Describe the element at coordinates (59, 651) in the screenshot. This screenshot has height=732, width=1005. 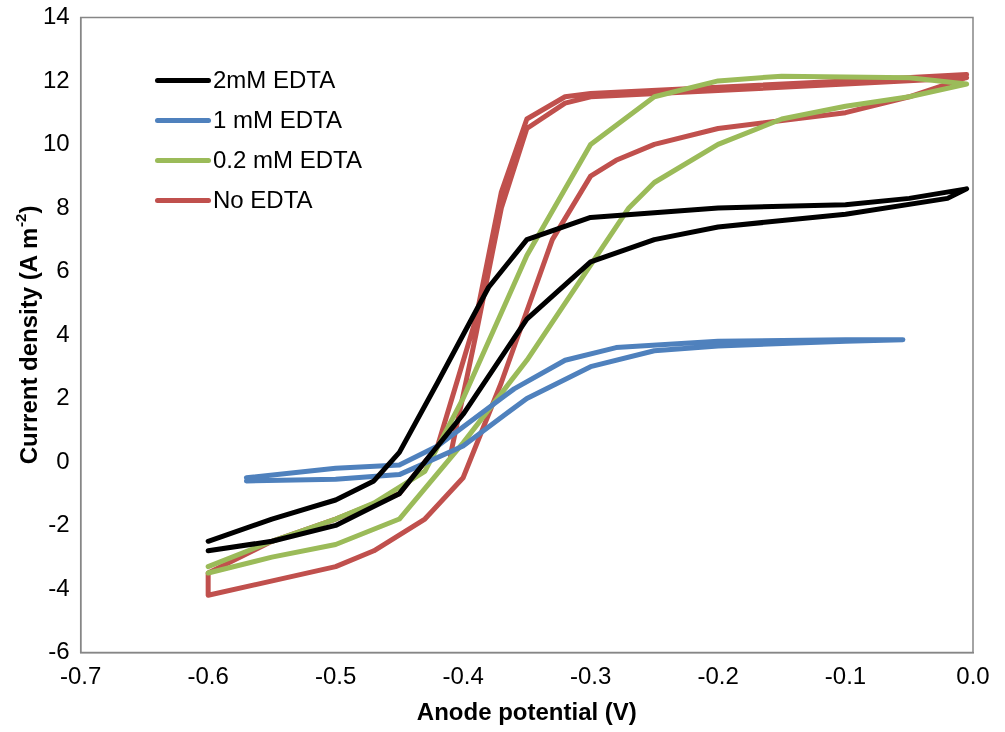
I see `y-tick-label: -6` at that location.